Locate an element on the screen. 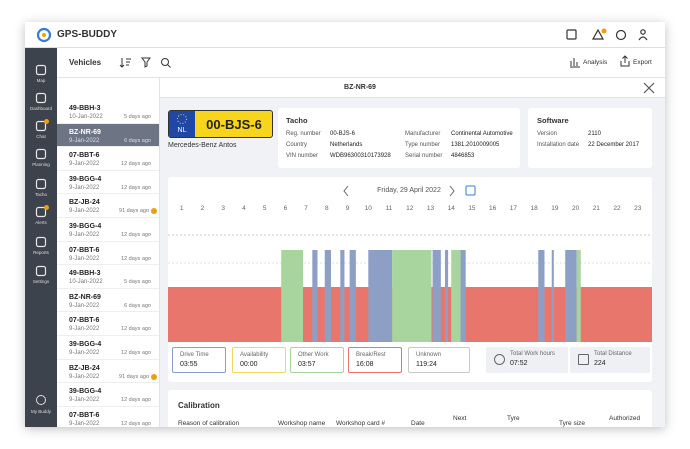 The image size is (690, 449). sidebar-item: Tacho is located at coordinates (41, 189).